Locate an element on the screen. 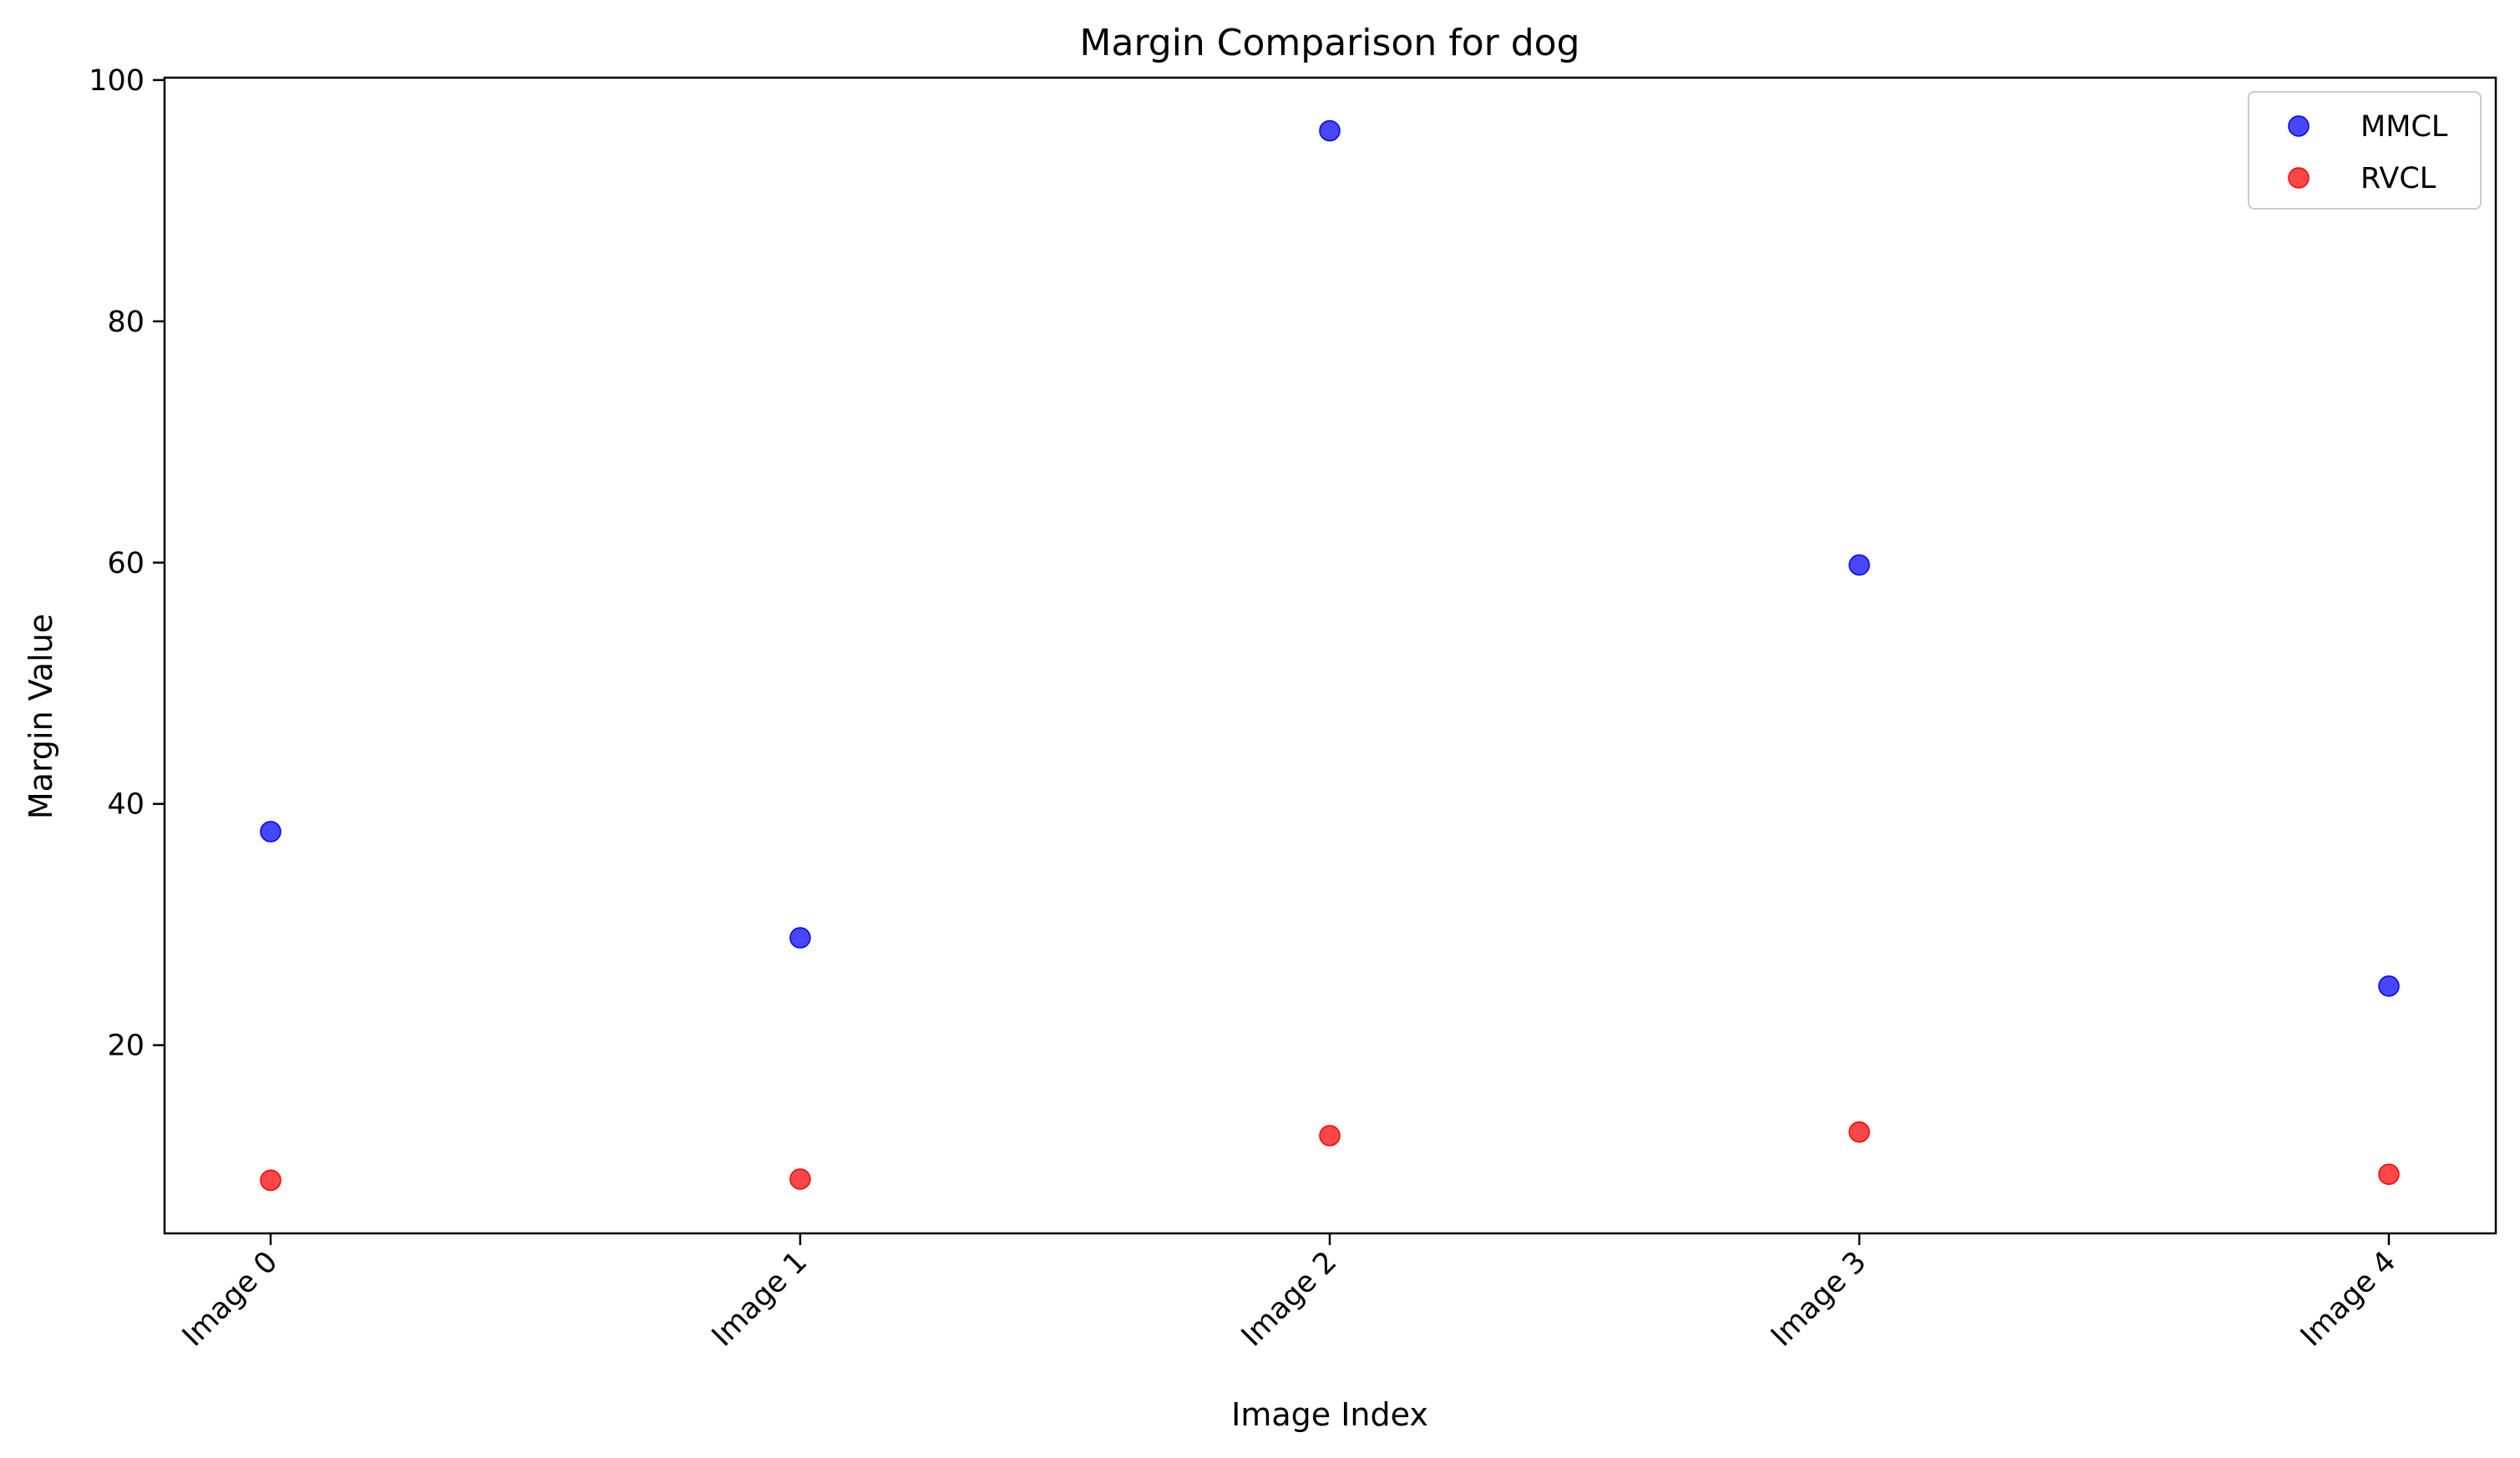  x-tick-label: Image 0 is located at coordinates (230, 1299).